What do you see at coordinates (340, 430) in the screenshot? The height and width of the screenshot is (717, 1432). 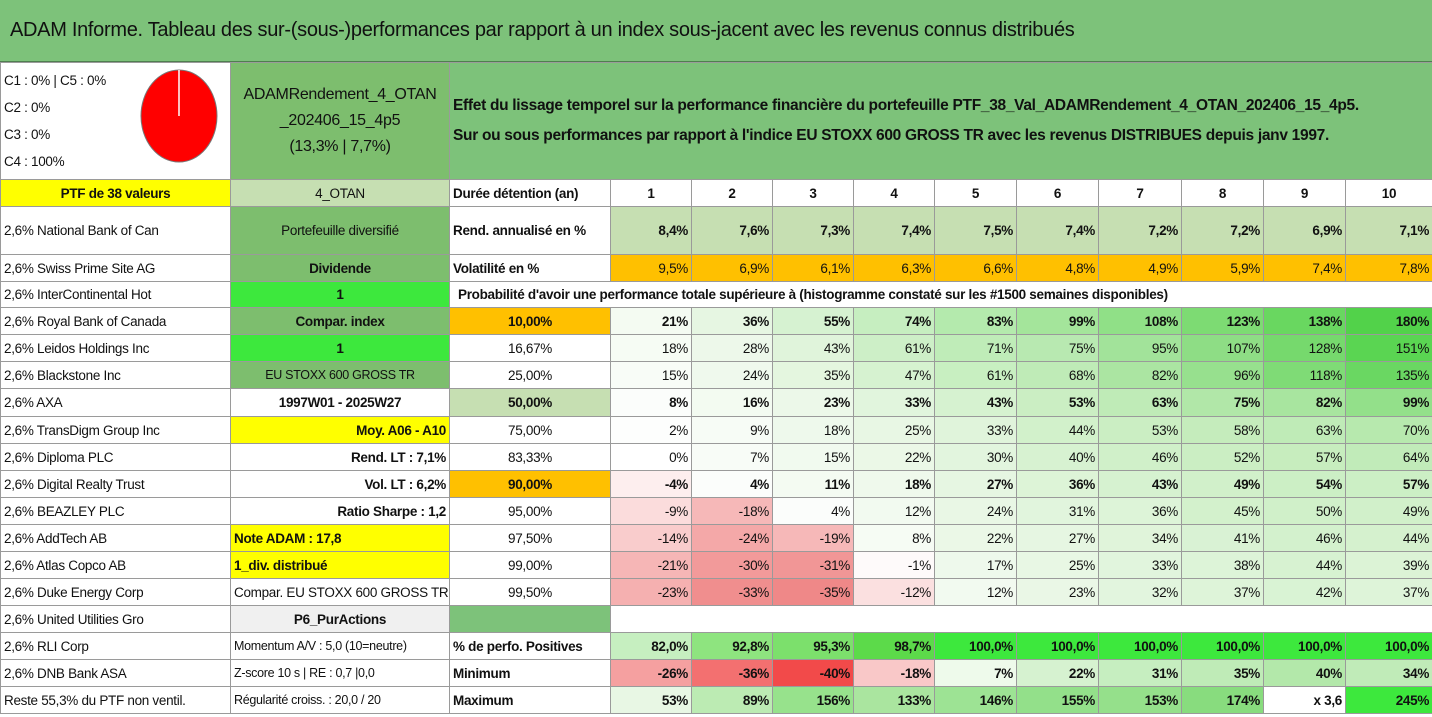 I see `info-cell: Moy. A06 - A10` at bounding box center [340, 430].